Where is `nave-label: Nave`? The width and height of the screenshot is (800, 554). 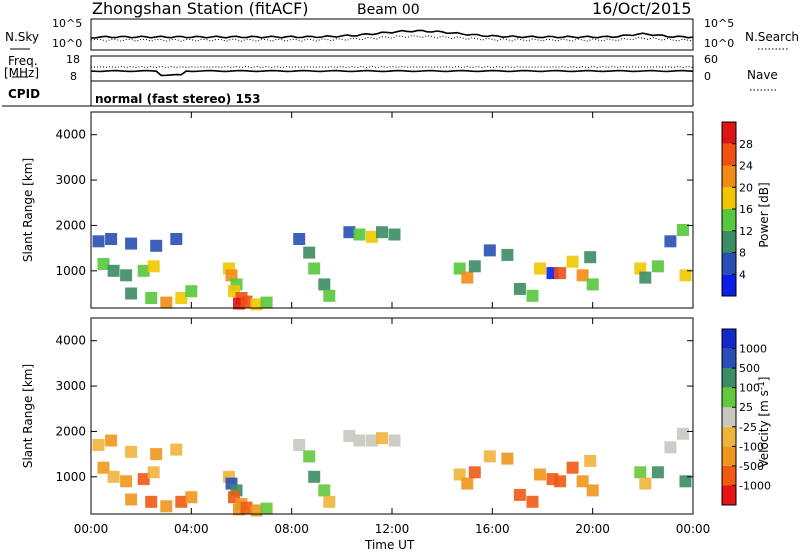 nave-label: Nave is located at coordinates (762, 75).